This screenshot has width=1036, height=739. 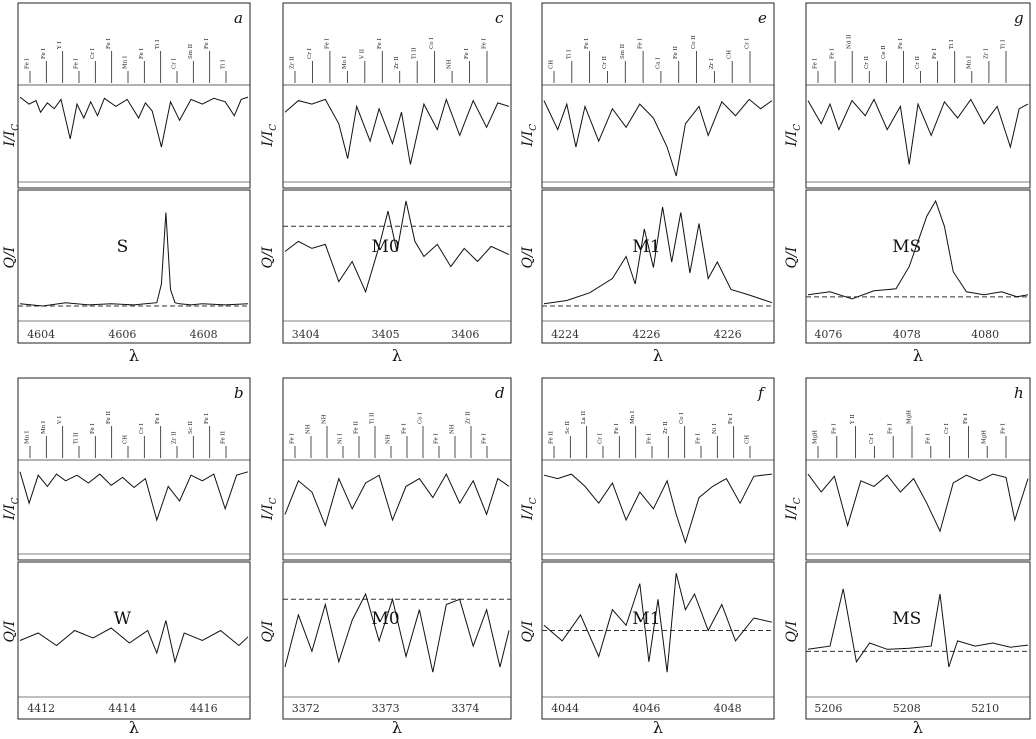 What do you see at coordinates (761, 393) in the screenshot?
I see `panel-letter: f` at bounding box center [761, 393].